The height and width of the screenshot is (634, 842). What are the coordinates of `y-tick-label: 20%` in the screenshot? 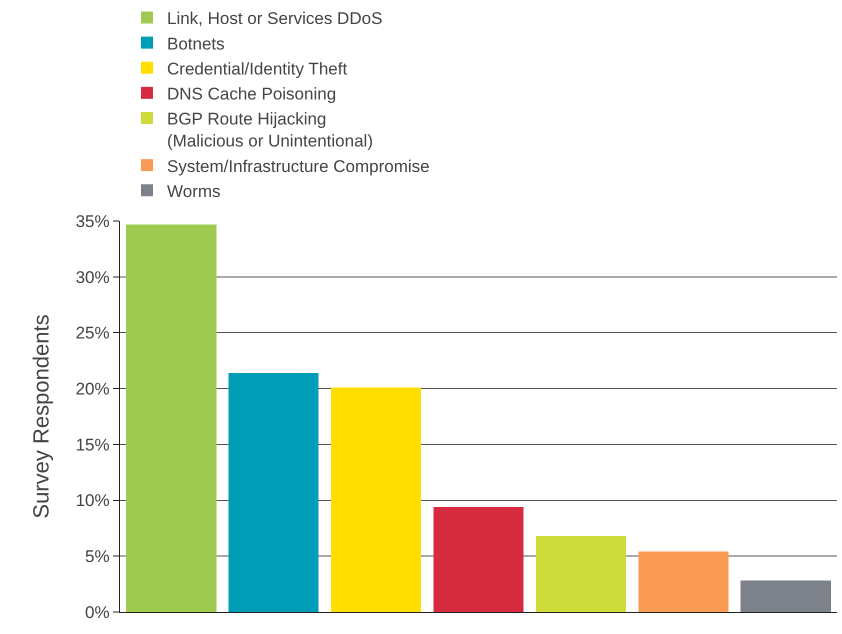 It's located at (93, 389).